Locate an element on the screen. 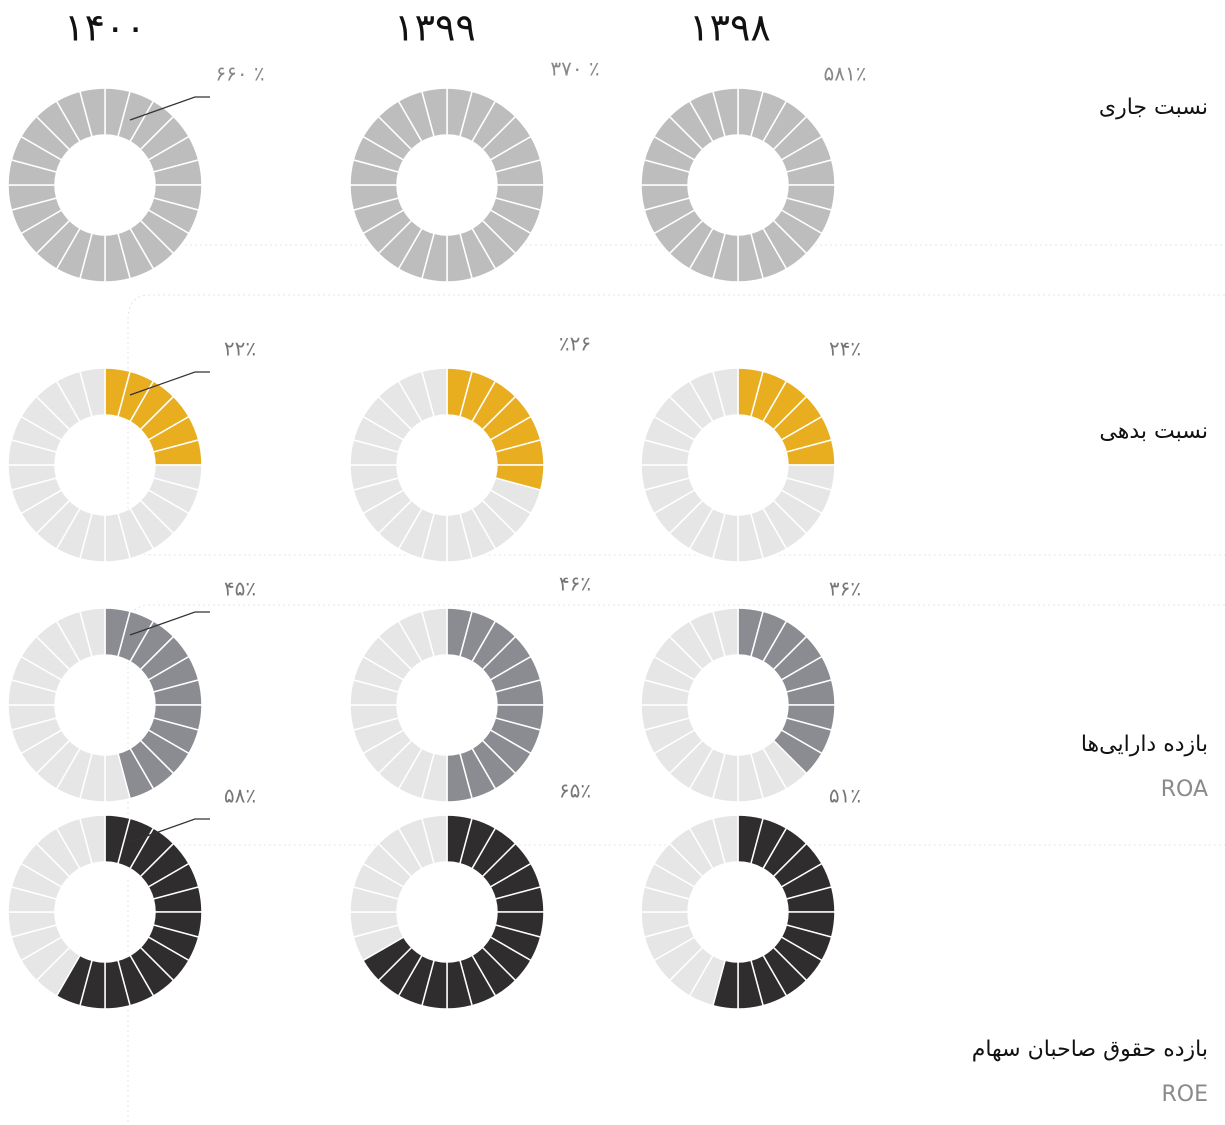 Image resolution: width=1225 pixels, height=1125 pixels. value-label: ٪۲۶ is located at coordinates (575, 344).